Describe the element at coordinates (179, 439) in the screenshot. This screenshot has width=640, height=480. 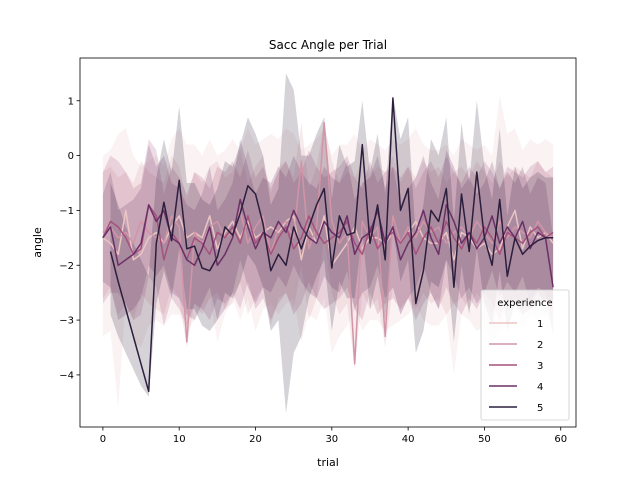
I see `x-tick-label: 10` at that location.